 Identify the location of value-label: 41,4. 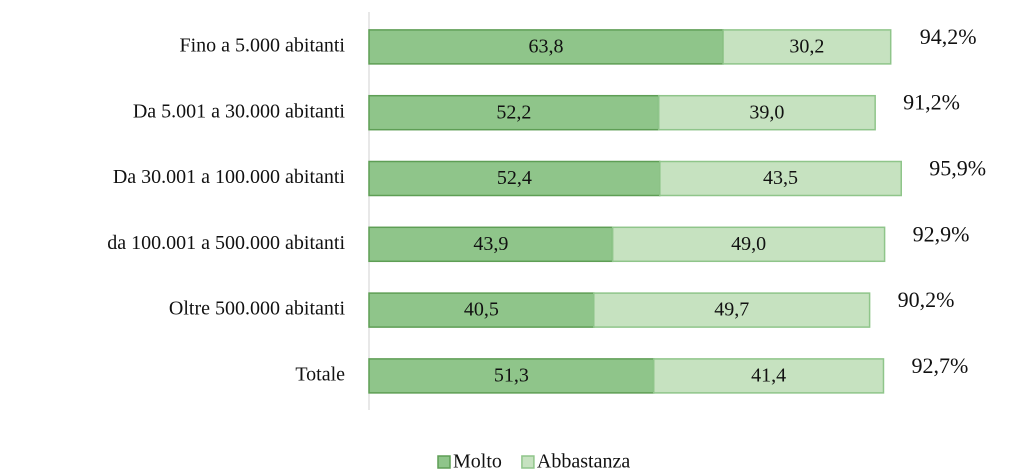
(768, 375).